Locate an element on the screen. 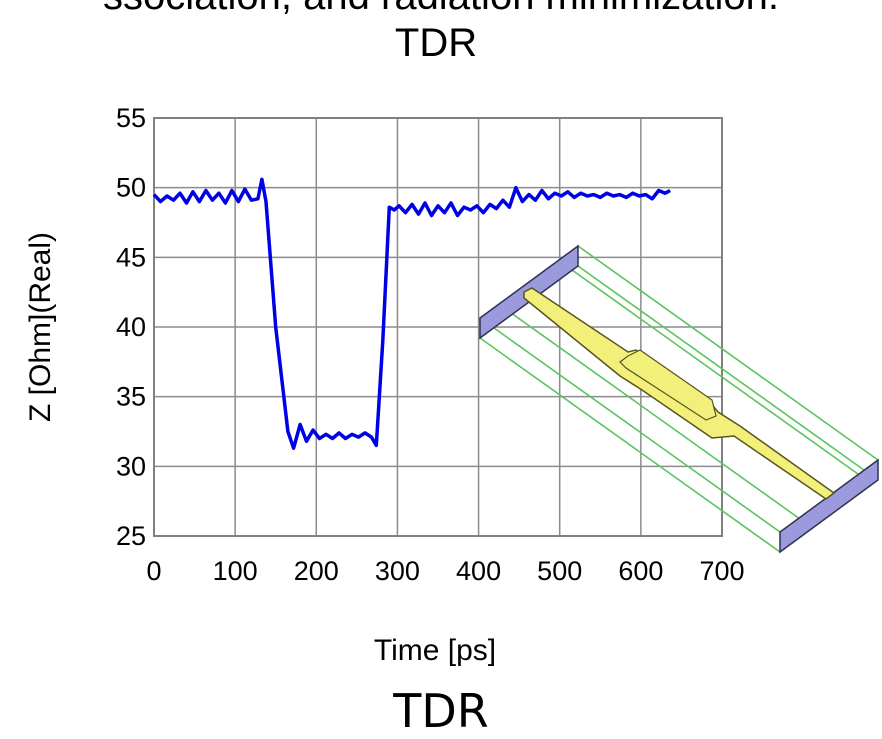 This screenshot has height=739, width=882. figure-caption: TDR is located at coordinates (441, 711).